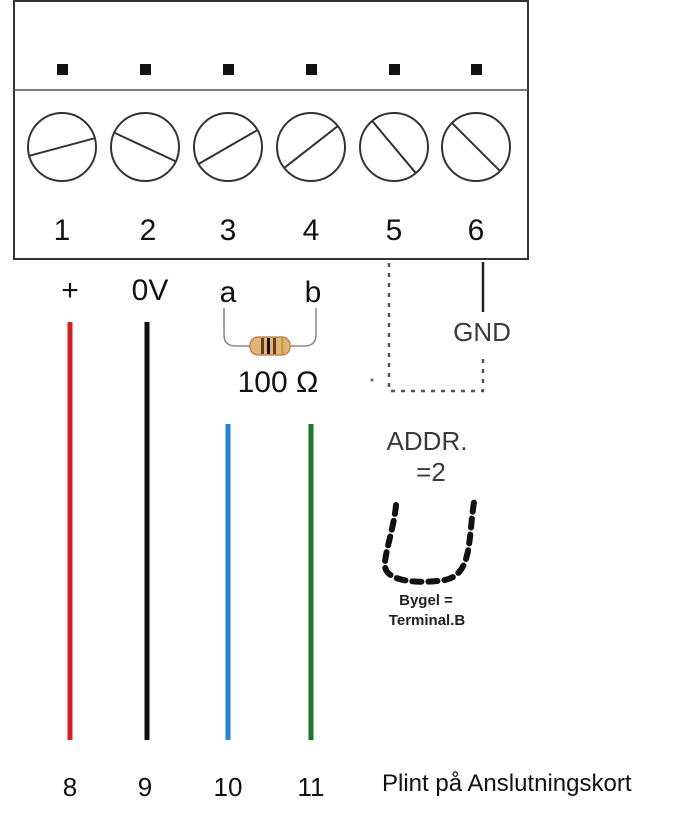  I want to click on terminal-4-number: 4, so click(311, 230).